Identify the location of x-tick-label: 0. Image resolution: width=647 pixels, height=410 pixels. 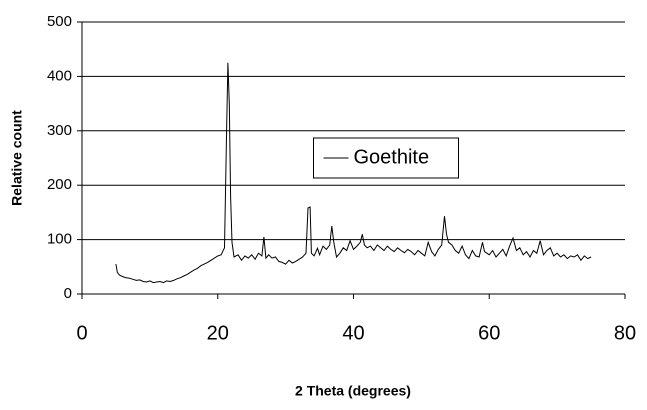
(81, 333).